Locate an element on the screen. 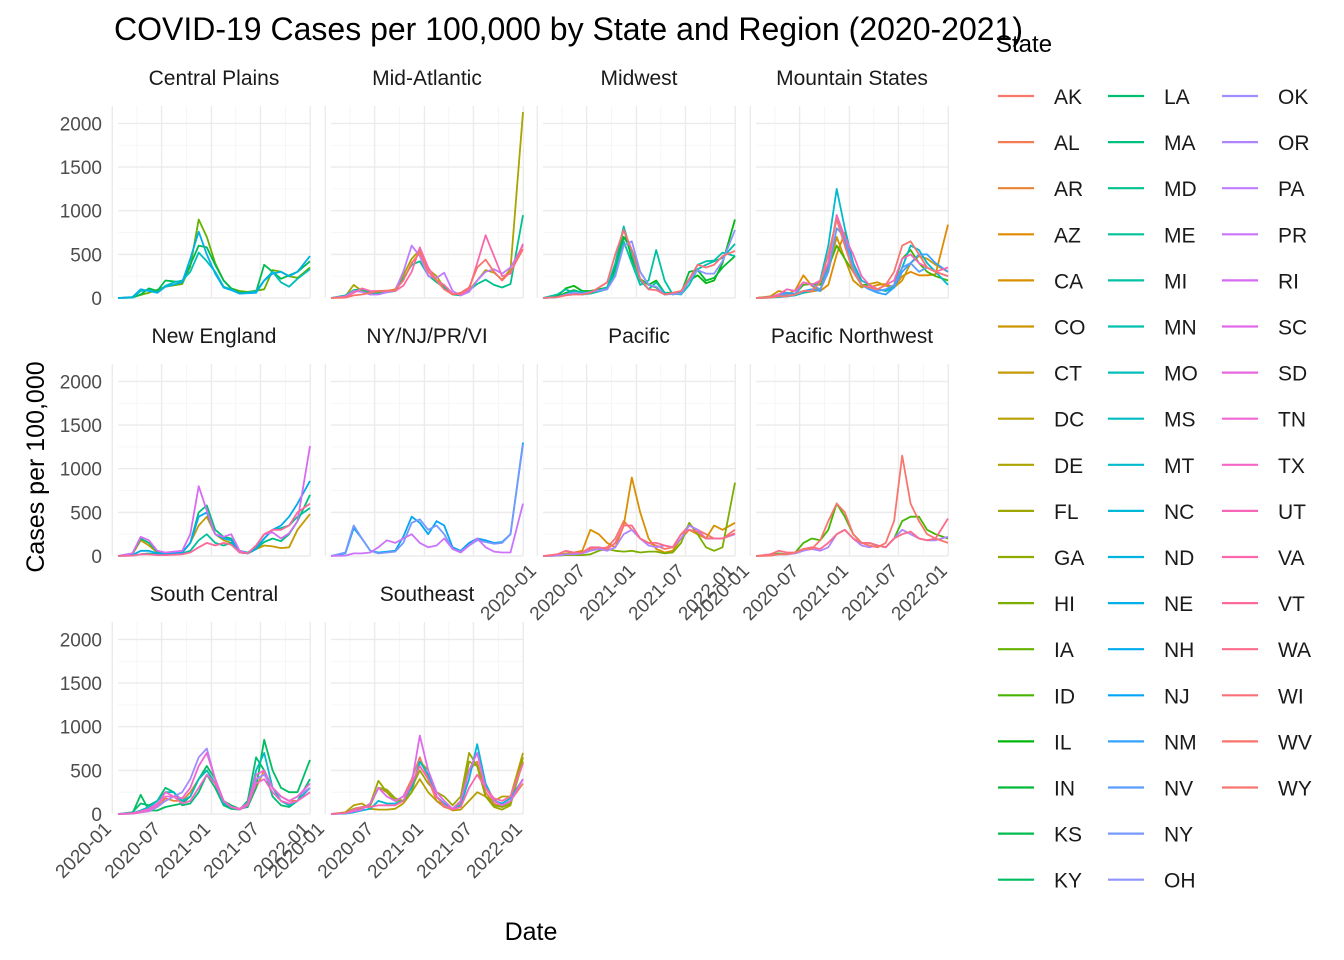  legend-label: SD is located at coordinates (1292, 374).